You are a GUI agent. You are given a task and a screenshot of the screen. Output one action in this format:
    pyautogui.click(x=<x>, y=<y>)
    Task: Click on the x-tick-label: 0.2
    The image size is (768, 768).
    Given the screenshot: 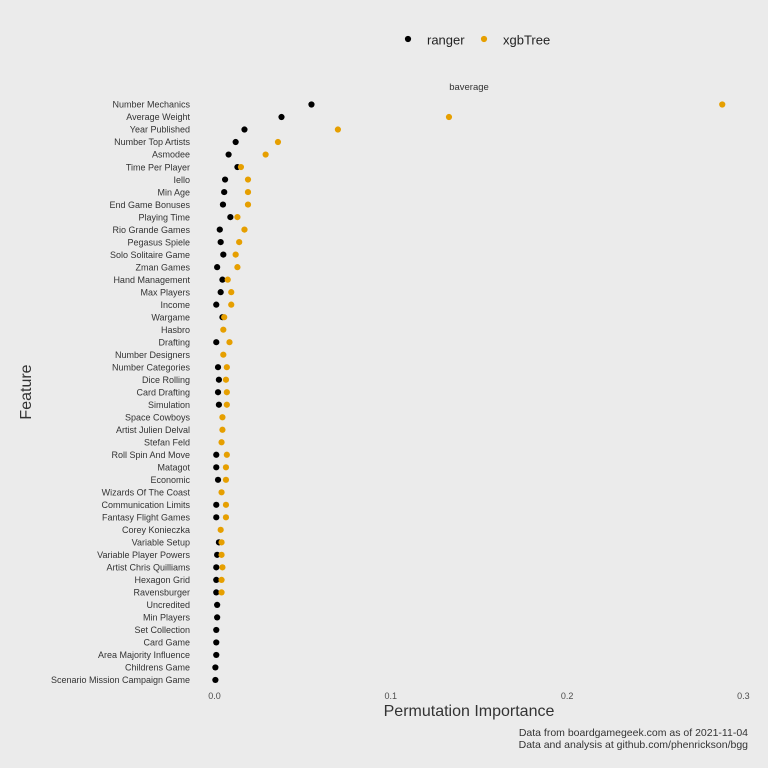 What is the action you would take?
    pyautogui.click(x=567, y=696)
    